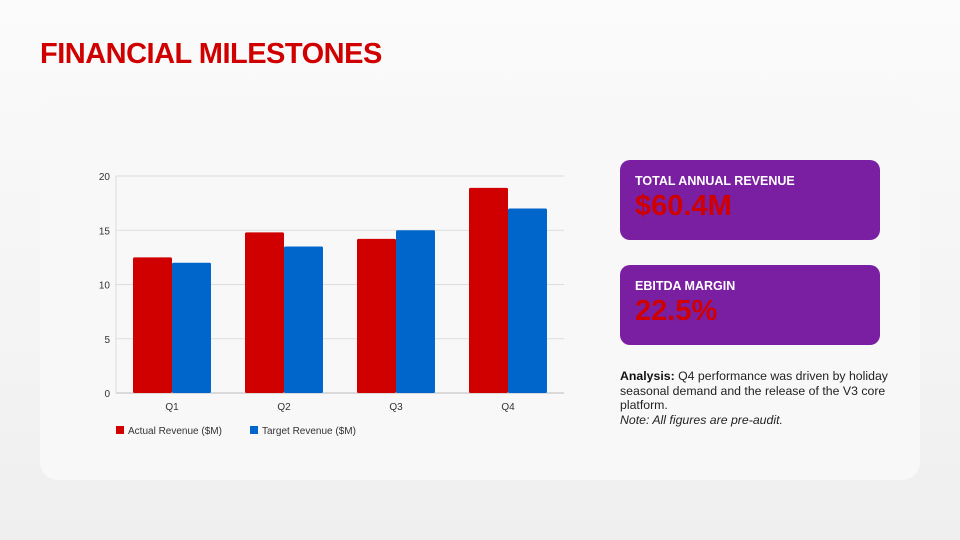  I want to click on bar-q3-actual, so click(376, 315).